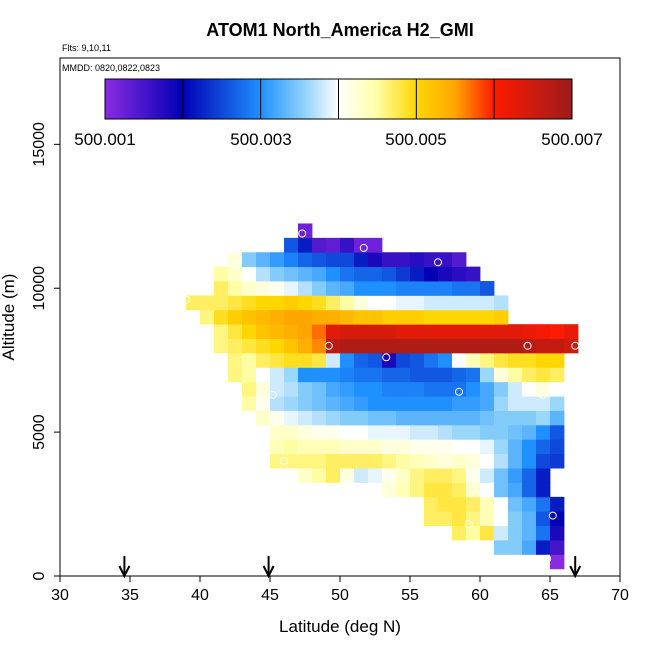 This screenshot has height=650, width=650. Describe the element at coordinates (571, 139) in the screenshot. I see `colorbar-label-3: 500.007` at that location.